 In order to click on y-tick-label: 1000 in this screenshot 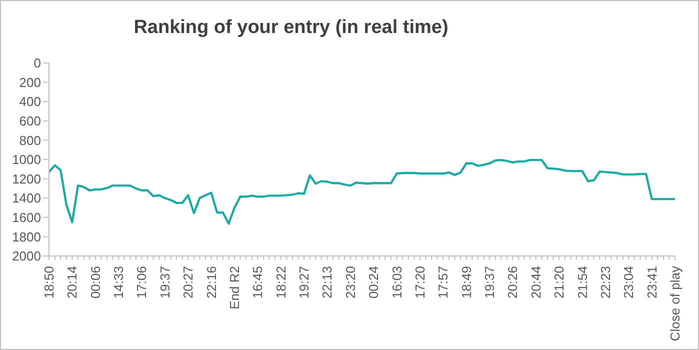, I will do `click(26, 160)`.